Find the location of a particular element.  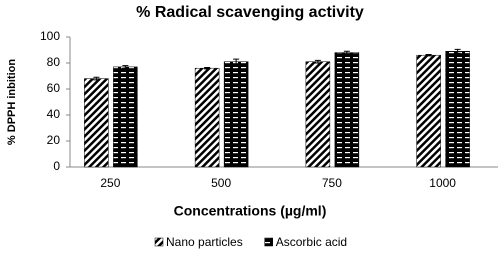

y-axis-label: % DPPH inbition is located at coordinates (12, 102).